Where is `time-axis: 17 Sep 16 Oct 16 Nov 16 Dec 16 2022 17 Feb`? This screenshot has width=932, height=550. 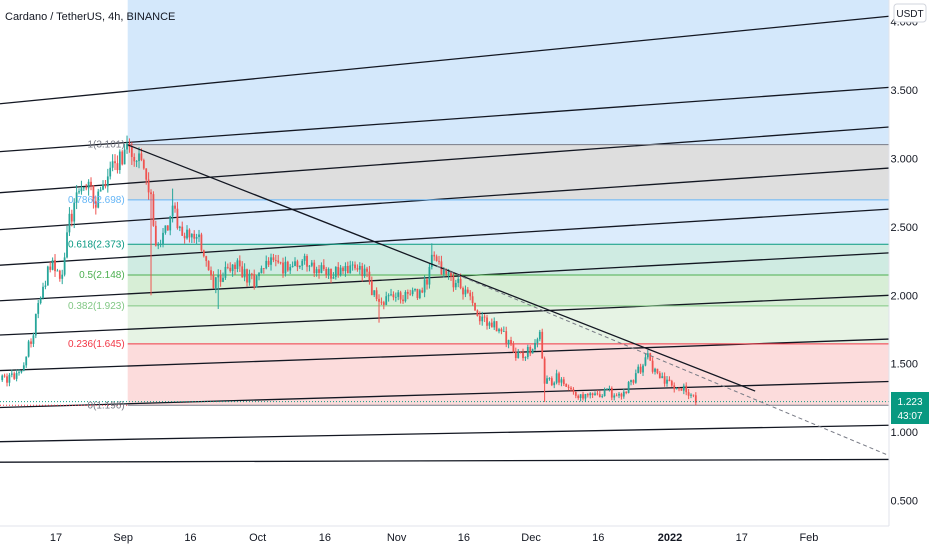
time-axis: 17 Sep 16 Oct 16 Nov 16 Dec 16 2022 17 Feb is located at coordinates (444, 534).